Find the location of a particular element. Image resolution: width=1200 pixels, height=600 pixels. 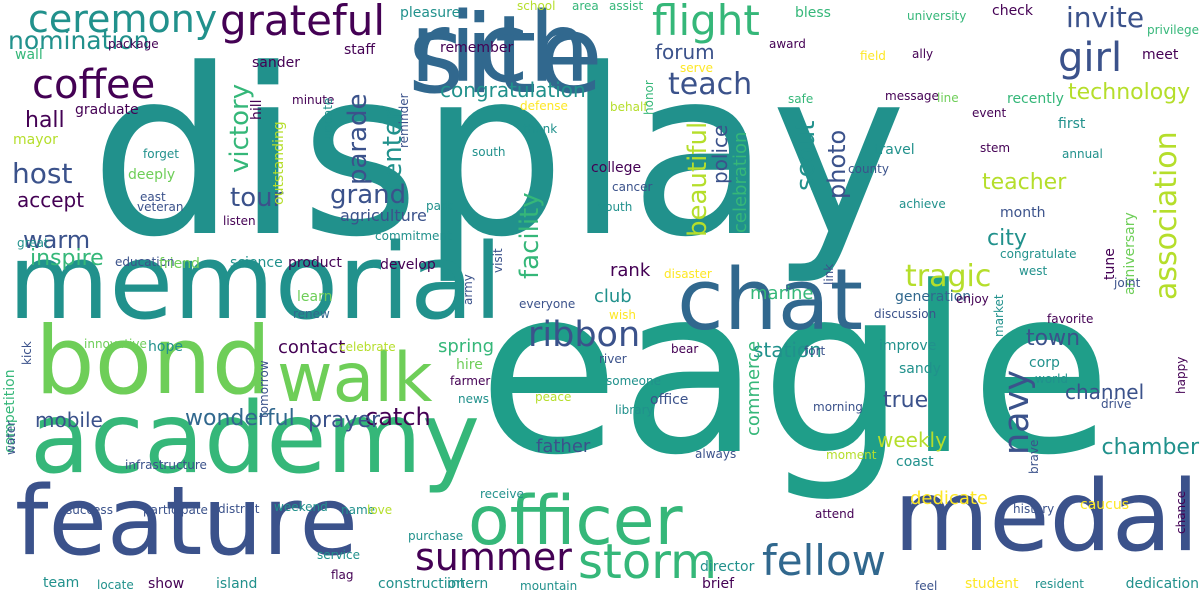

cloud-word: disaster is located at coordinates (688, 274).